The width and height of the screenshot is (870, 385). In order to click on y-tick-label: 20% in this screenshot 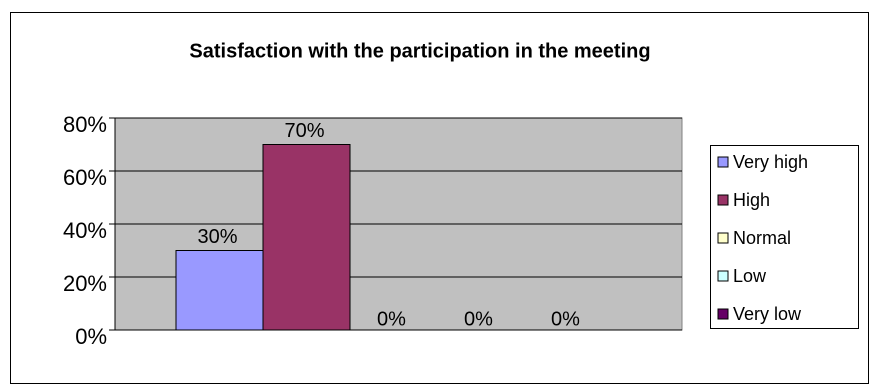, I will do `click(85, 283)`.